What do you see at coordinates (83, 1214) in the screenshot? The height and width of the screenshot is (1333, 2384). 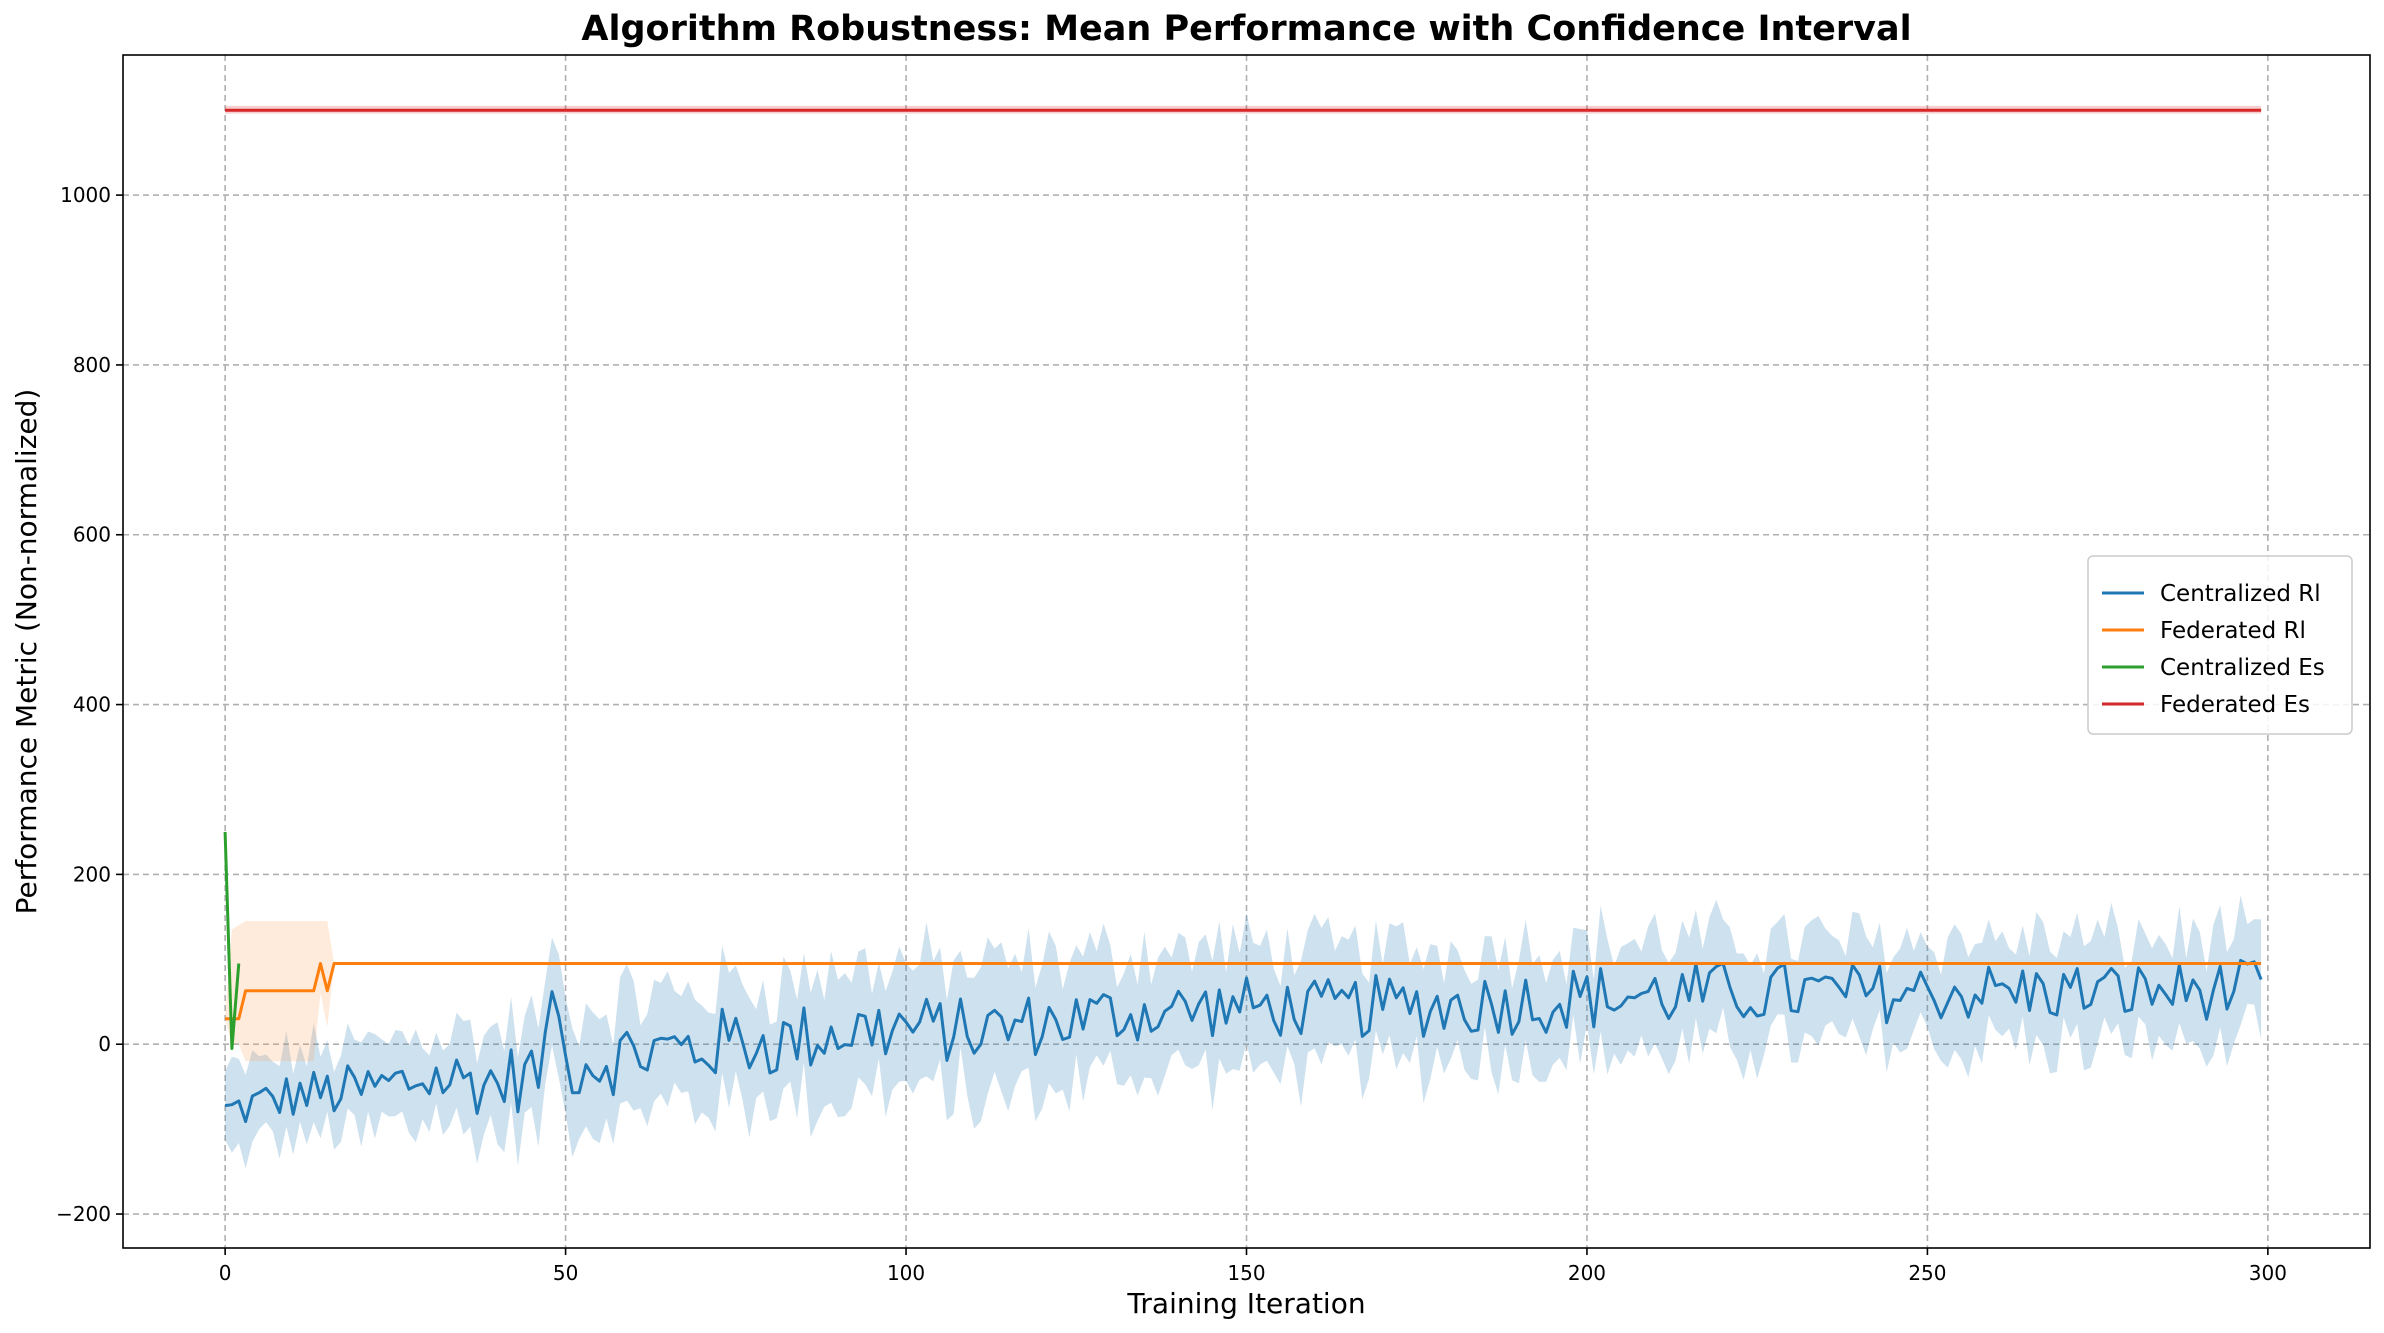 I see `y-tick-label: −200` at bounding box center [83, 1214].